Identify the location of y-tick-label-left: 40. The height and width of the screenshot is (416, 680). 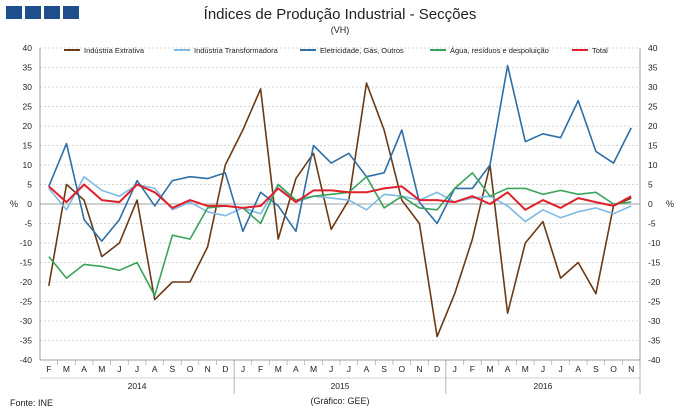
(28, 48).